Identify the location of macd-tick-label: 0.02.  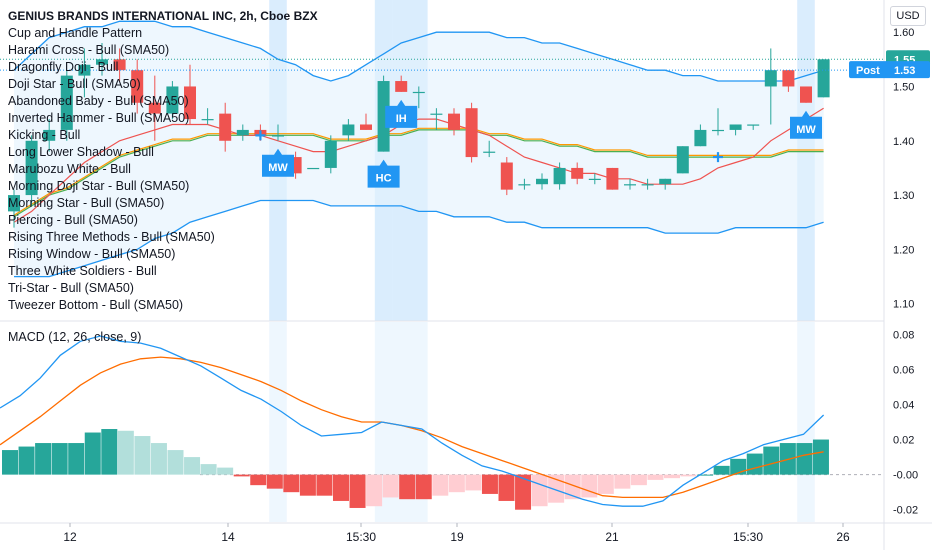
(903, 441).